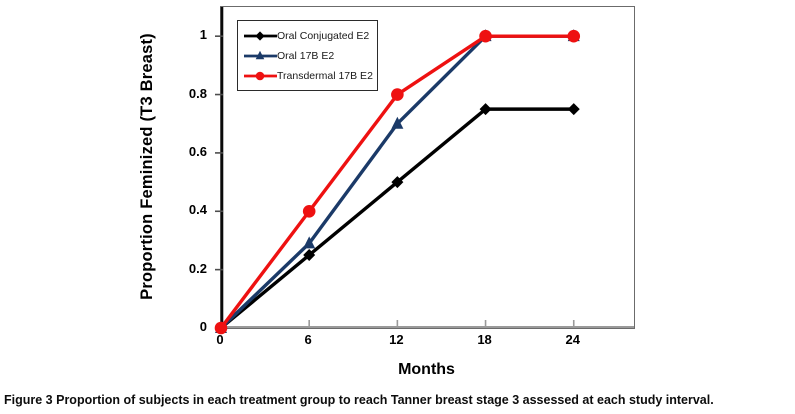 The width and height of the screenshot is (795, 414). Describe the element at coordinates (323, 36) in the screenshot. I see `legend-label: Oral Conjugated E2` at that location.